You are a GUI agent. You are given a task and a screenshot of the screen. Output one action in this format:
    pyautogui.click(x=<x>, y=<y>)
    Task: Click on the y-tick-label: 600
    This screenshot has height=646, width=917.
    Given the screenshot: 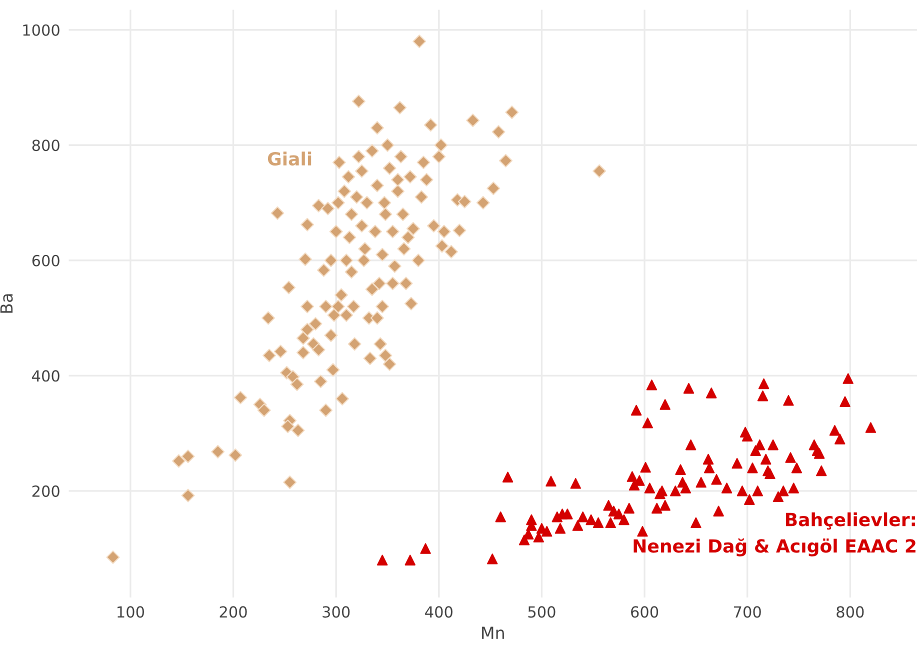 What is the action you would take?
    pyautogui.click(x=46, y=260)
    